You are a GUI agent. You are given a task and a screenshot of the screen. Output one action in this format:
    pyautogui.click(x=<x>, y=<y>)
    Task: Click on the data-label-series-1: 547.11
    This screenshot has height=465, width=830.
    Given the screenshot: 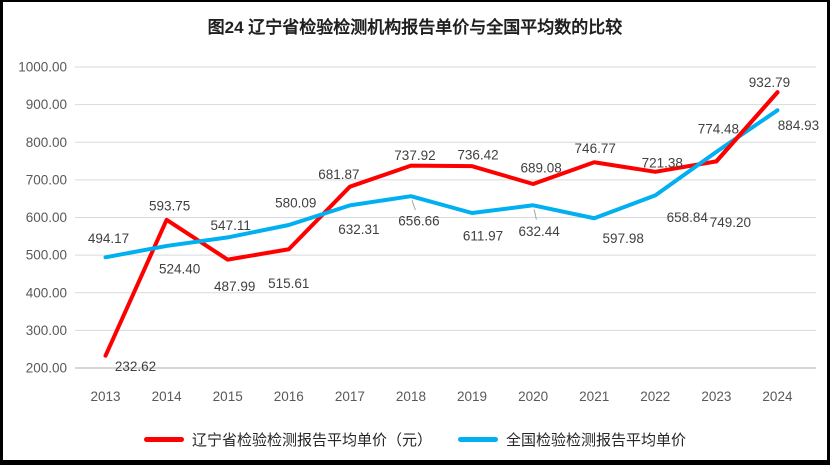 What is the action you would take?
    pyautogui.click(x=231, y=225)
    